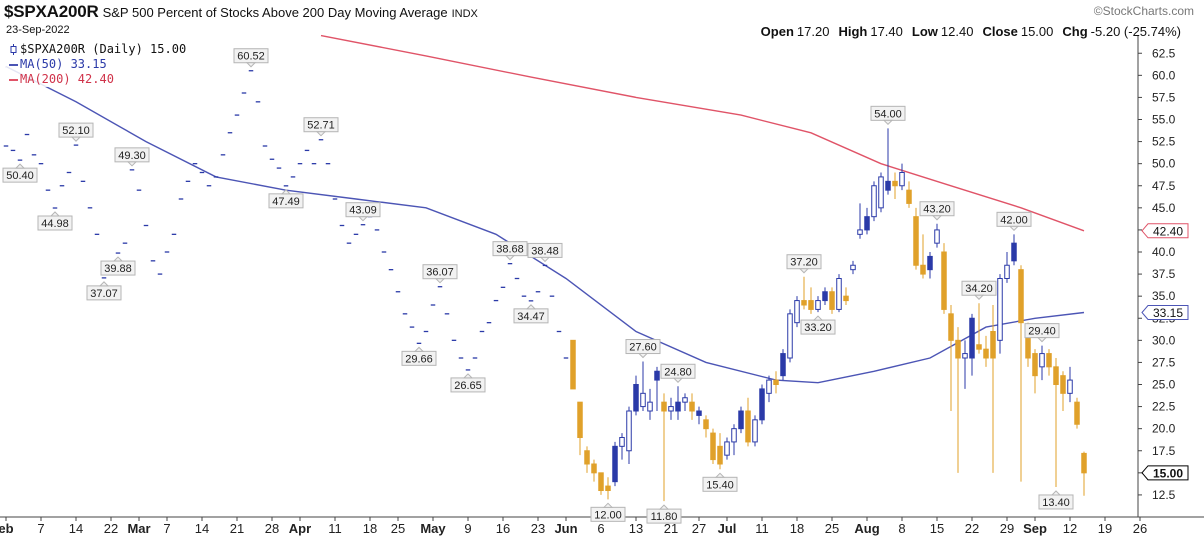 The width and height of the screenshot is (1204, 538). What do you see at coordinates (1164, 97) in the screenshot?
I see `y-tick-label: 57.5` at bounding box center [1164, 97].